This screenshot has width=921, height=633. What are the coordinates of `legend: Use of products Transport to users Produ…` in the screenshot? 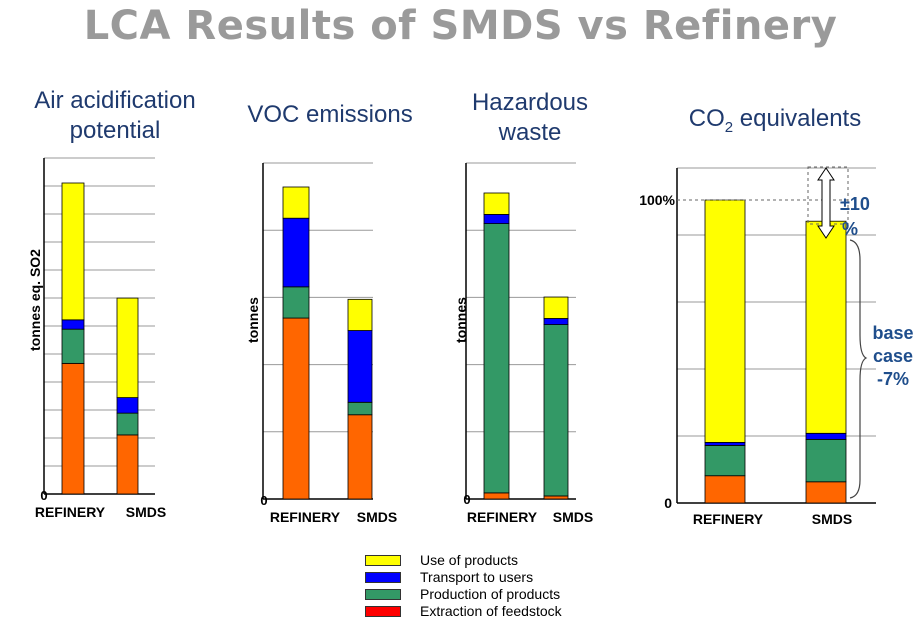 It's located at (463, 586).